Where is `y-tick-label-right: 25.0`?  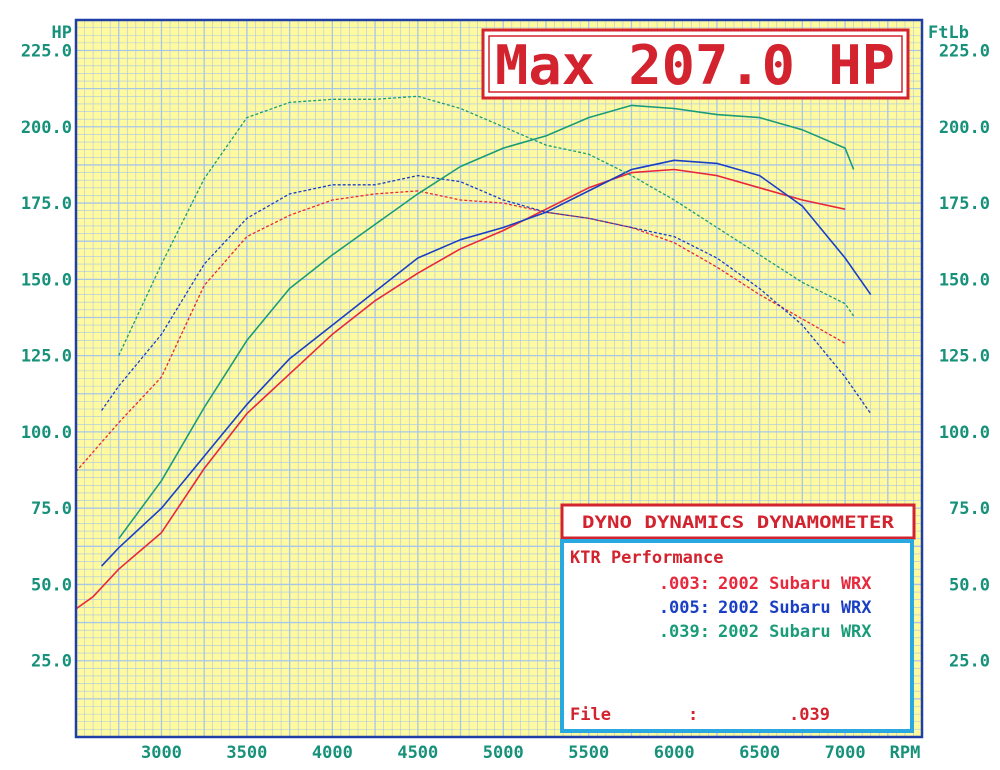 y-tick-label-right: 25.0 is located at coordinates (969, 662).